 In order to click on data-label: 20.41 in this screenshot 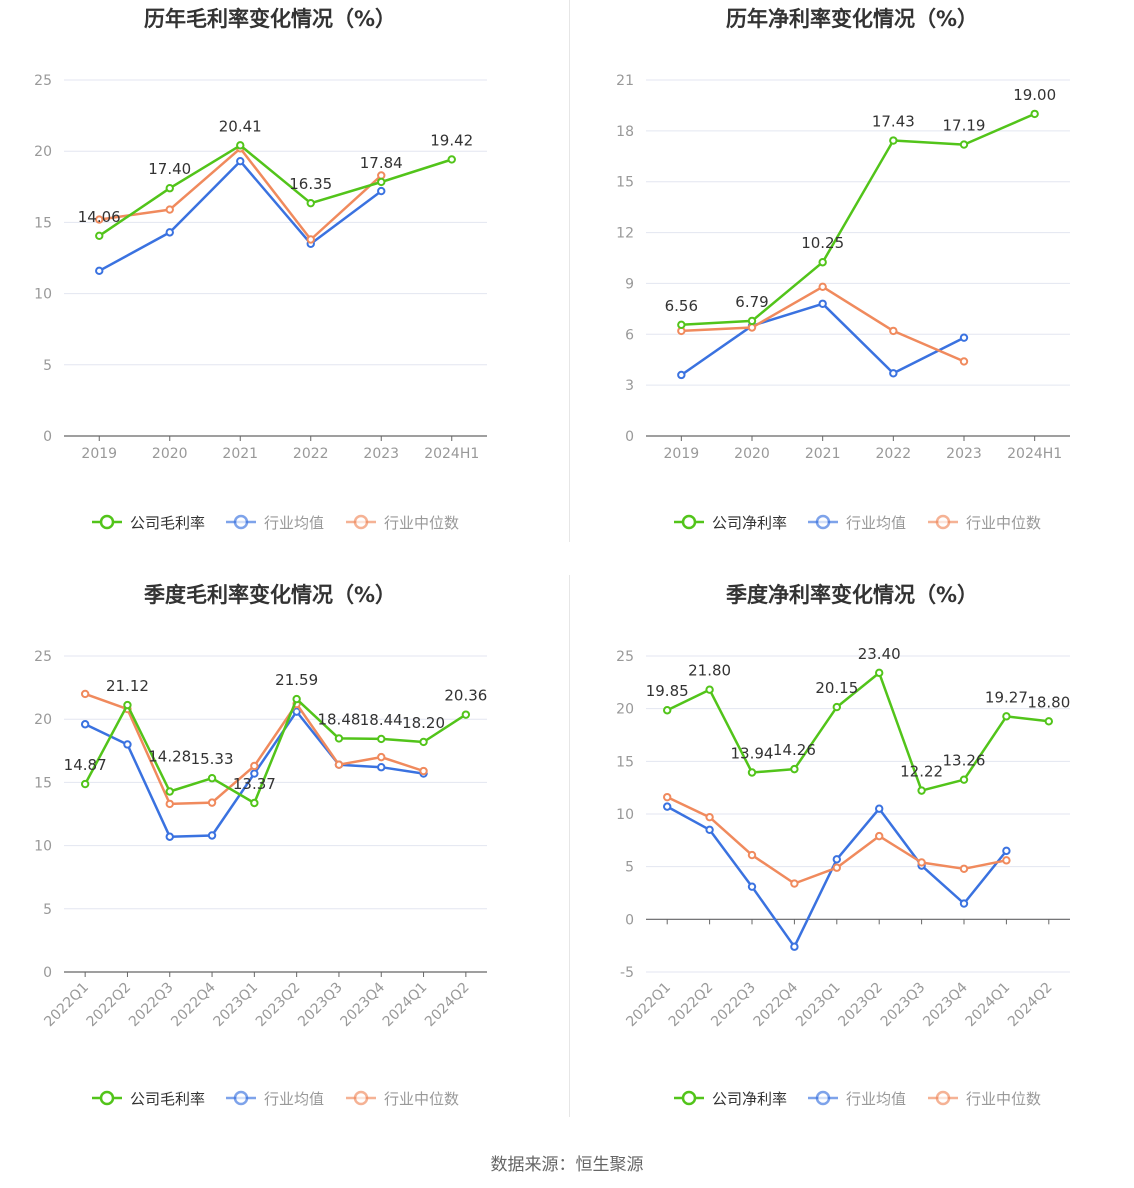, I will do `click(240, 126)`.